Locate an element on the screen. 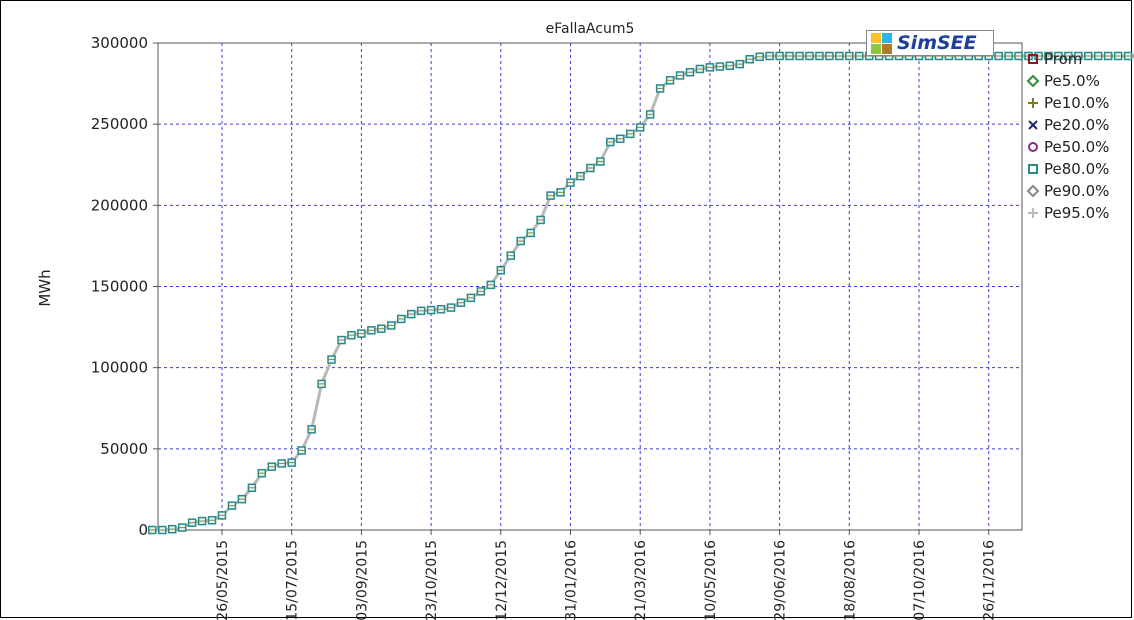 This screenshot has width=1134, height=620. x-tick-label: 26/05/2015 is located at coordinates (223, 580).